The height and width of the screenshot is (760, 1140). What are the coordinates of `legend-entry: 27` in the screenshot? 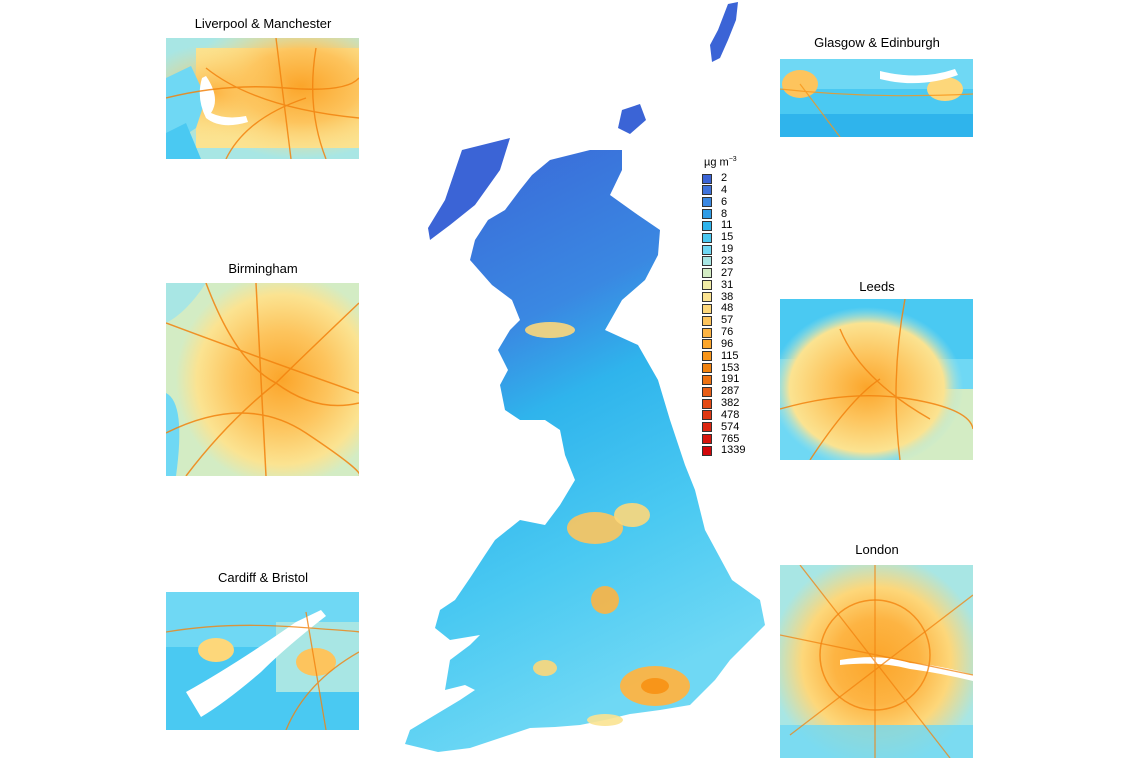 It's located at (723, 273).